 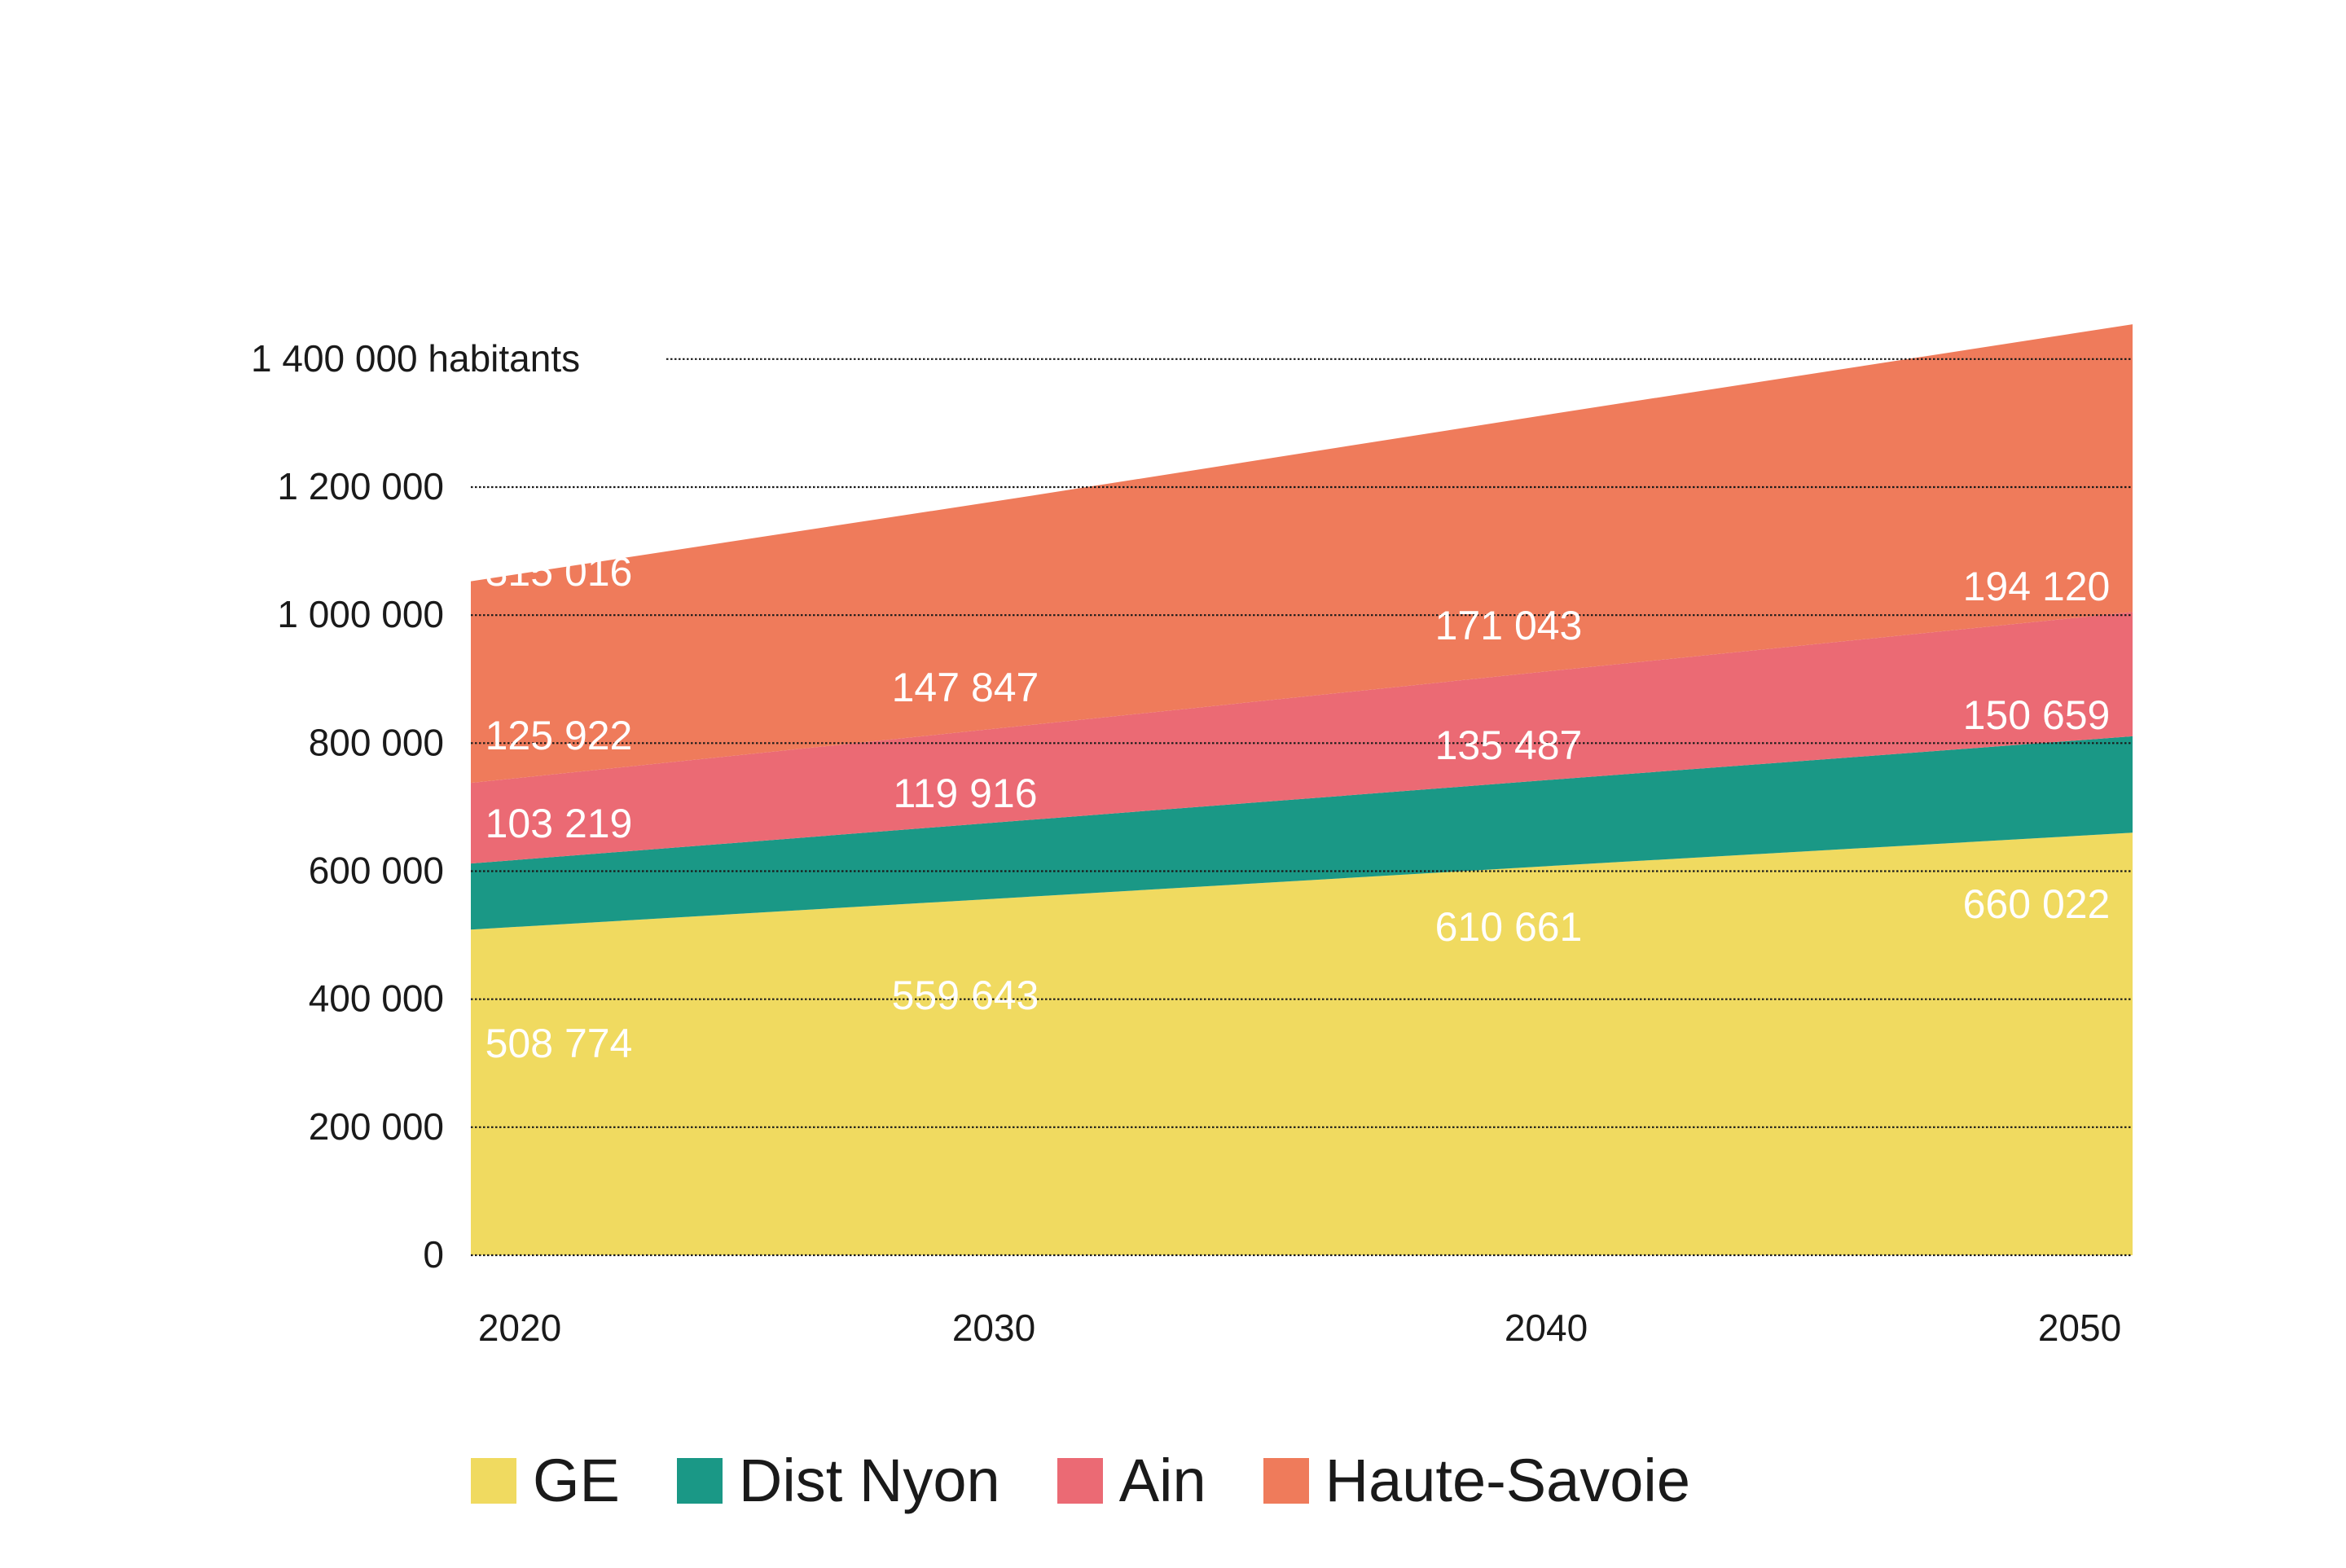 What do you see at coordinates (576, 1480) in the screenshot?
I see `legend-label: GE` at bounding box center [576, 1480].